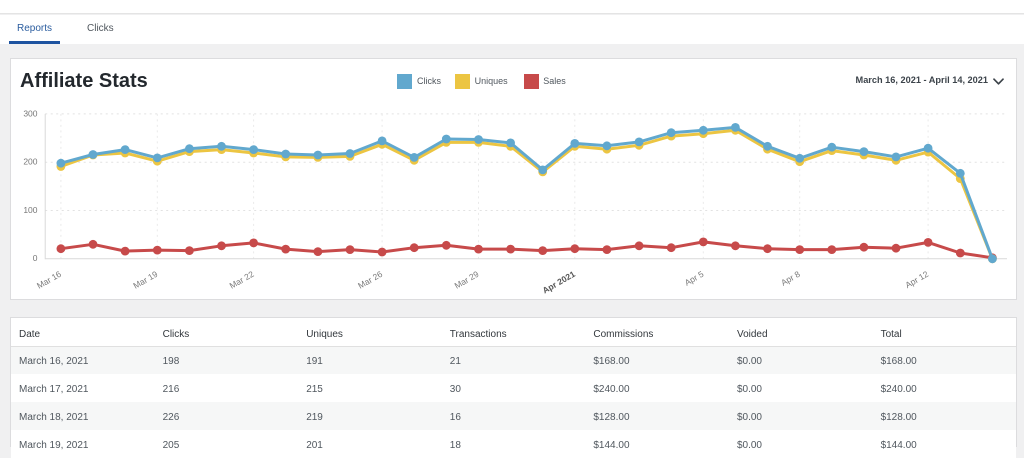 Image resolution: width=1024 pixels, height=458 pixels. What do you see at coordinates (49, 280) in the screenshot?
I see `svg-text: Mar 16` at bounding box center [49, 280].